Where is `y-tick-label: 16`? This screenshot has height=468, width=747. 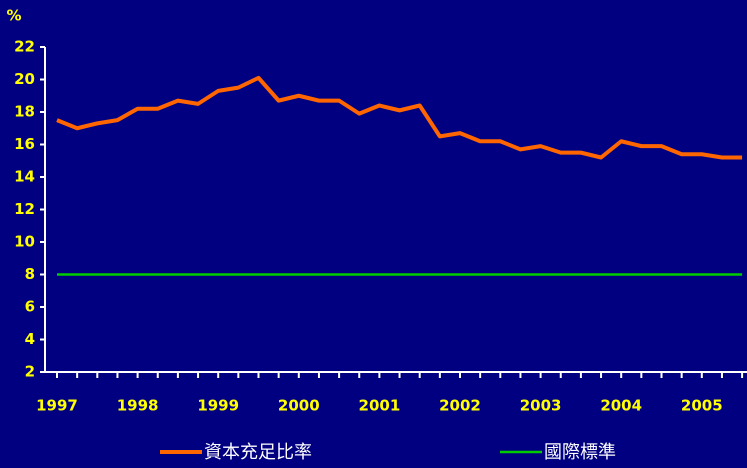
y-tick-label: 16 is located at coordinates (24, 144).